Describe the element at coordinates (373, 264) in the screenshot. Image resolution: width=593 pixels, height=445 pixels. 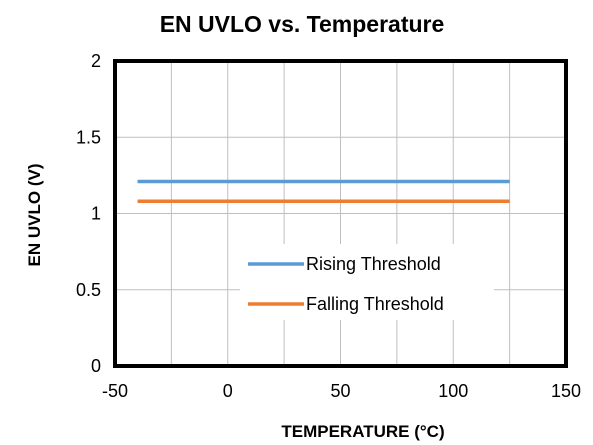
I see `legend-label: Rising Threshold` at that location.